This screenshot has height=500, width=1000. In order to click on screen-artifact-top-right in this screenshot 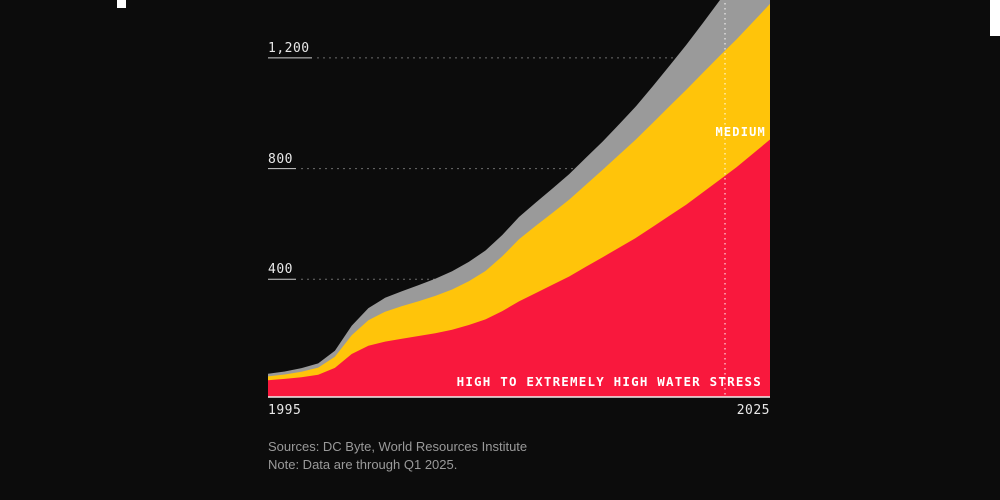, I will do `click(995, 18)`.